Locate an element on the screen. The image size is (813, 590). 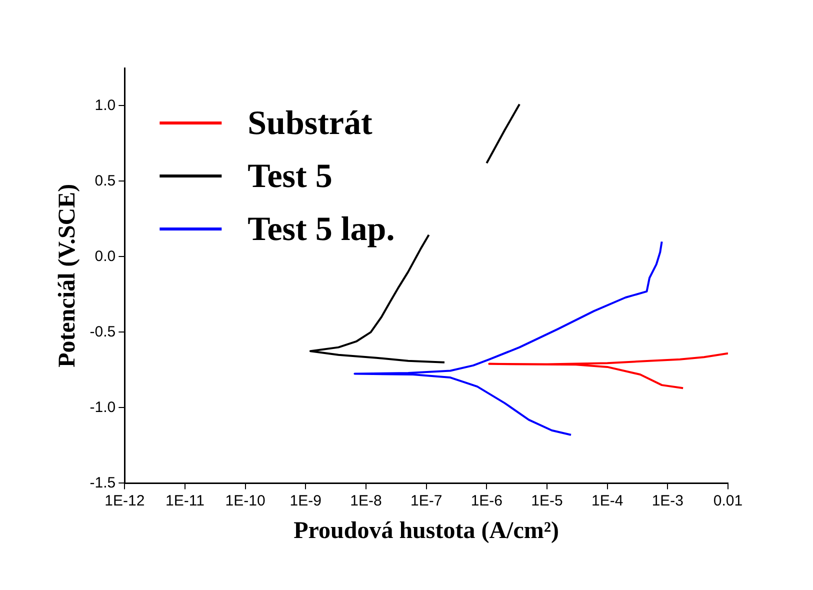
y-tick-label: -1.5 is located at coordinates (103, 483).